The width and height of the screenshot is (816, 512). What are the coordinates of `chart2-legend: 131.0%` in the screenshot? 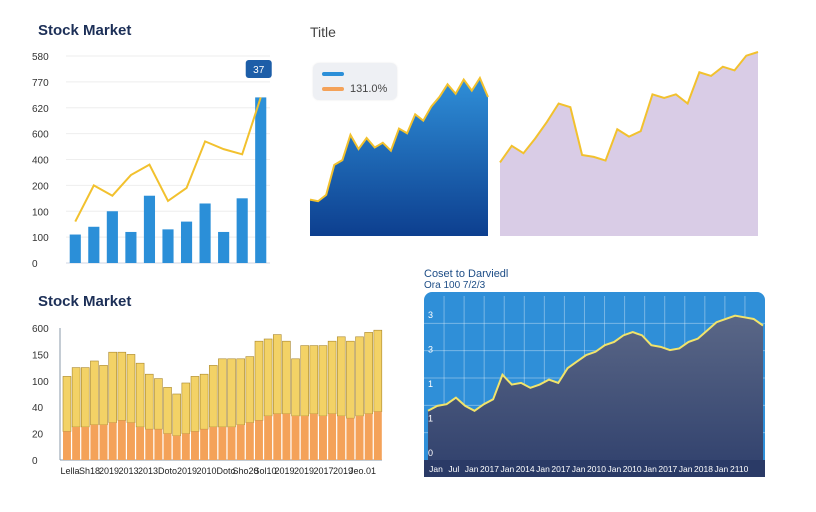 It's located at (355, 81).